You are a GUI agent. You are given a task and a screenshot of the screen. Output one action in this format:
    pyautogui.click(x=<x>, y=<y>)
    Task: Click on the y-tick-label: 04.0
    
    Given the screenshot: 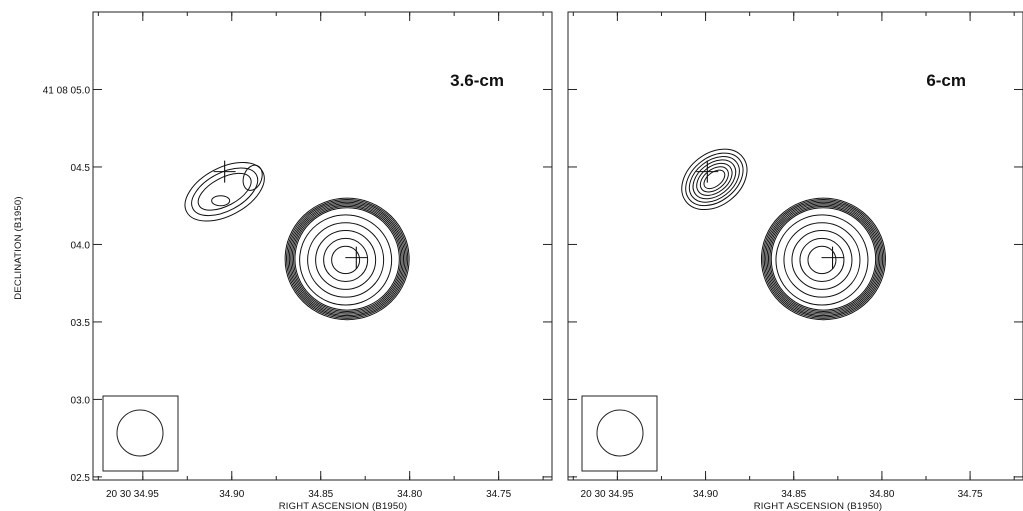 What is the action you would take?
    pyautogui.click(x=81, y=245)
    